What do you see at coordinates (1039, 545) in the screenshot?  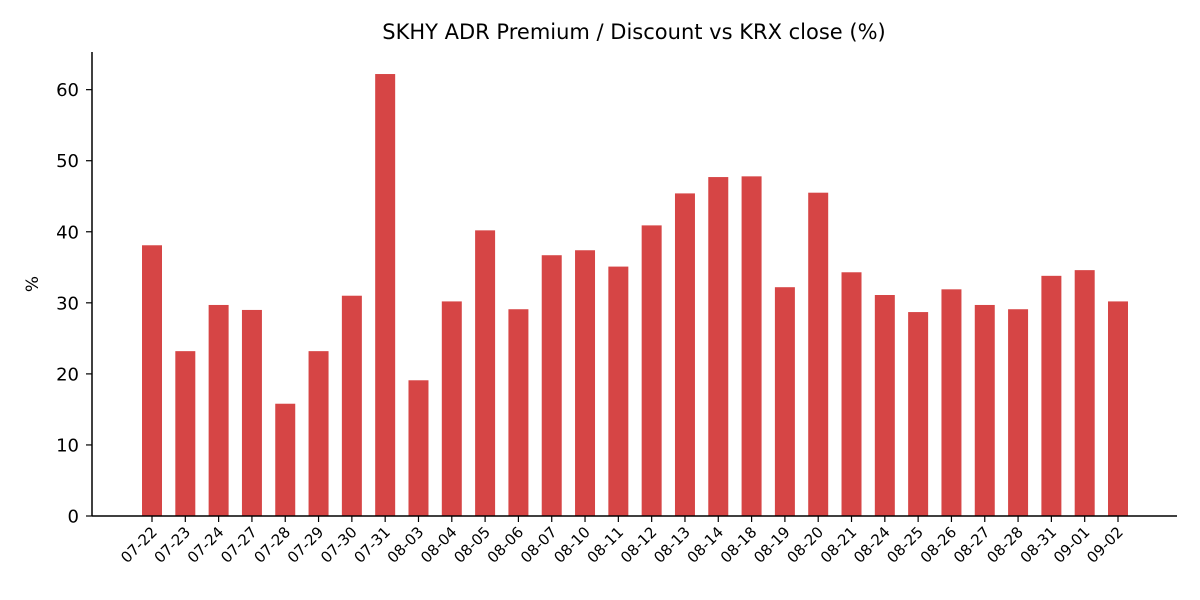 I see `x-tick-label: 08-31` at bounding box center [1039, 545].